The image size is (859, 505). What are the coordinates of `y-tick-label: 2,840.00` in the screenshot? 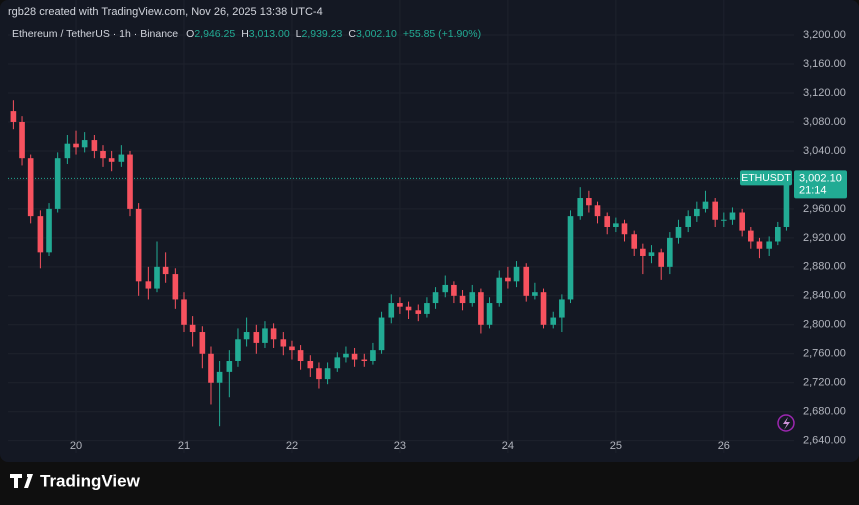 It's located at (824, 296).